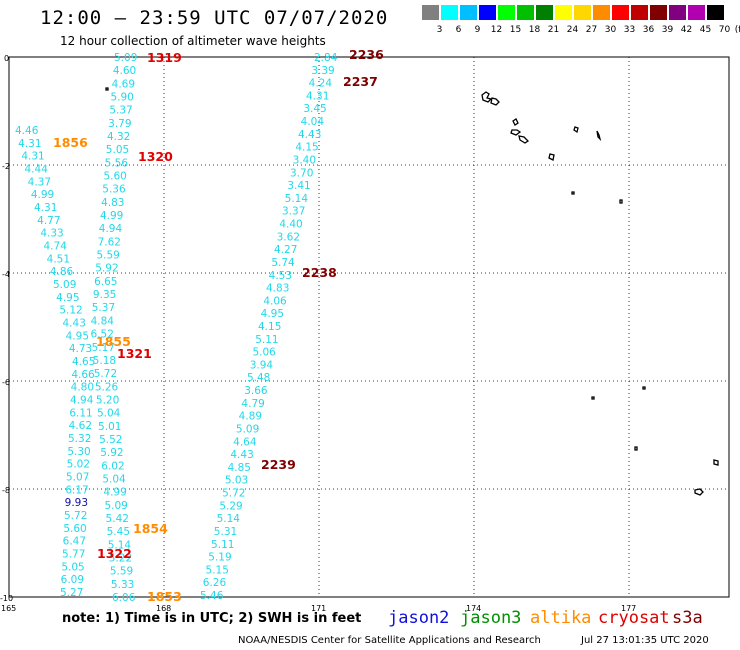  I want to click on wave-height-value: 7.62, so click(109, 242).